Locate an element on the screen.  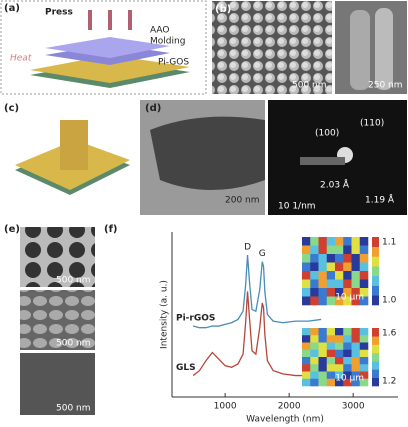
colorbar-tick: 1.6 is located at coordinates (389, 334).